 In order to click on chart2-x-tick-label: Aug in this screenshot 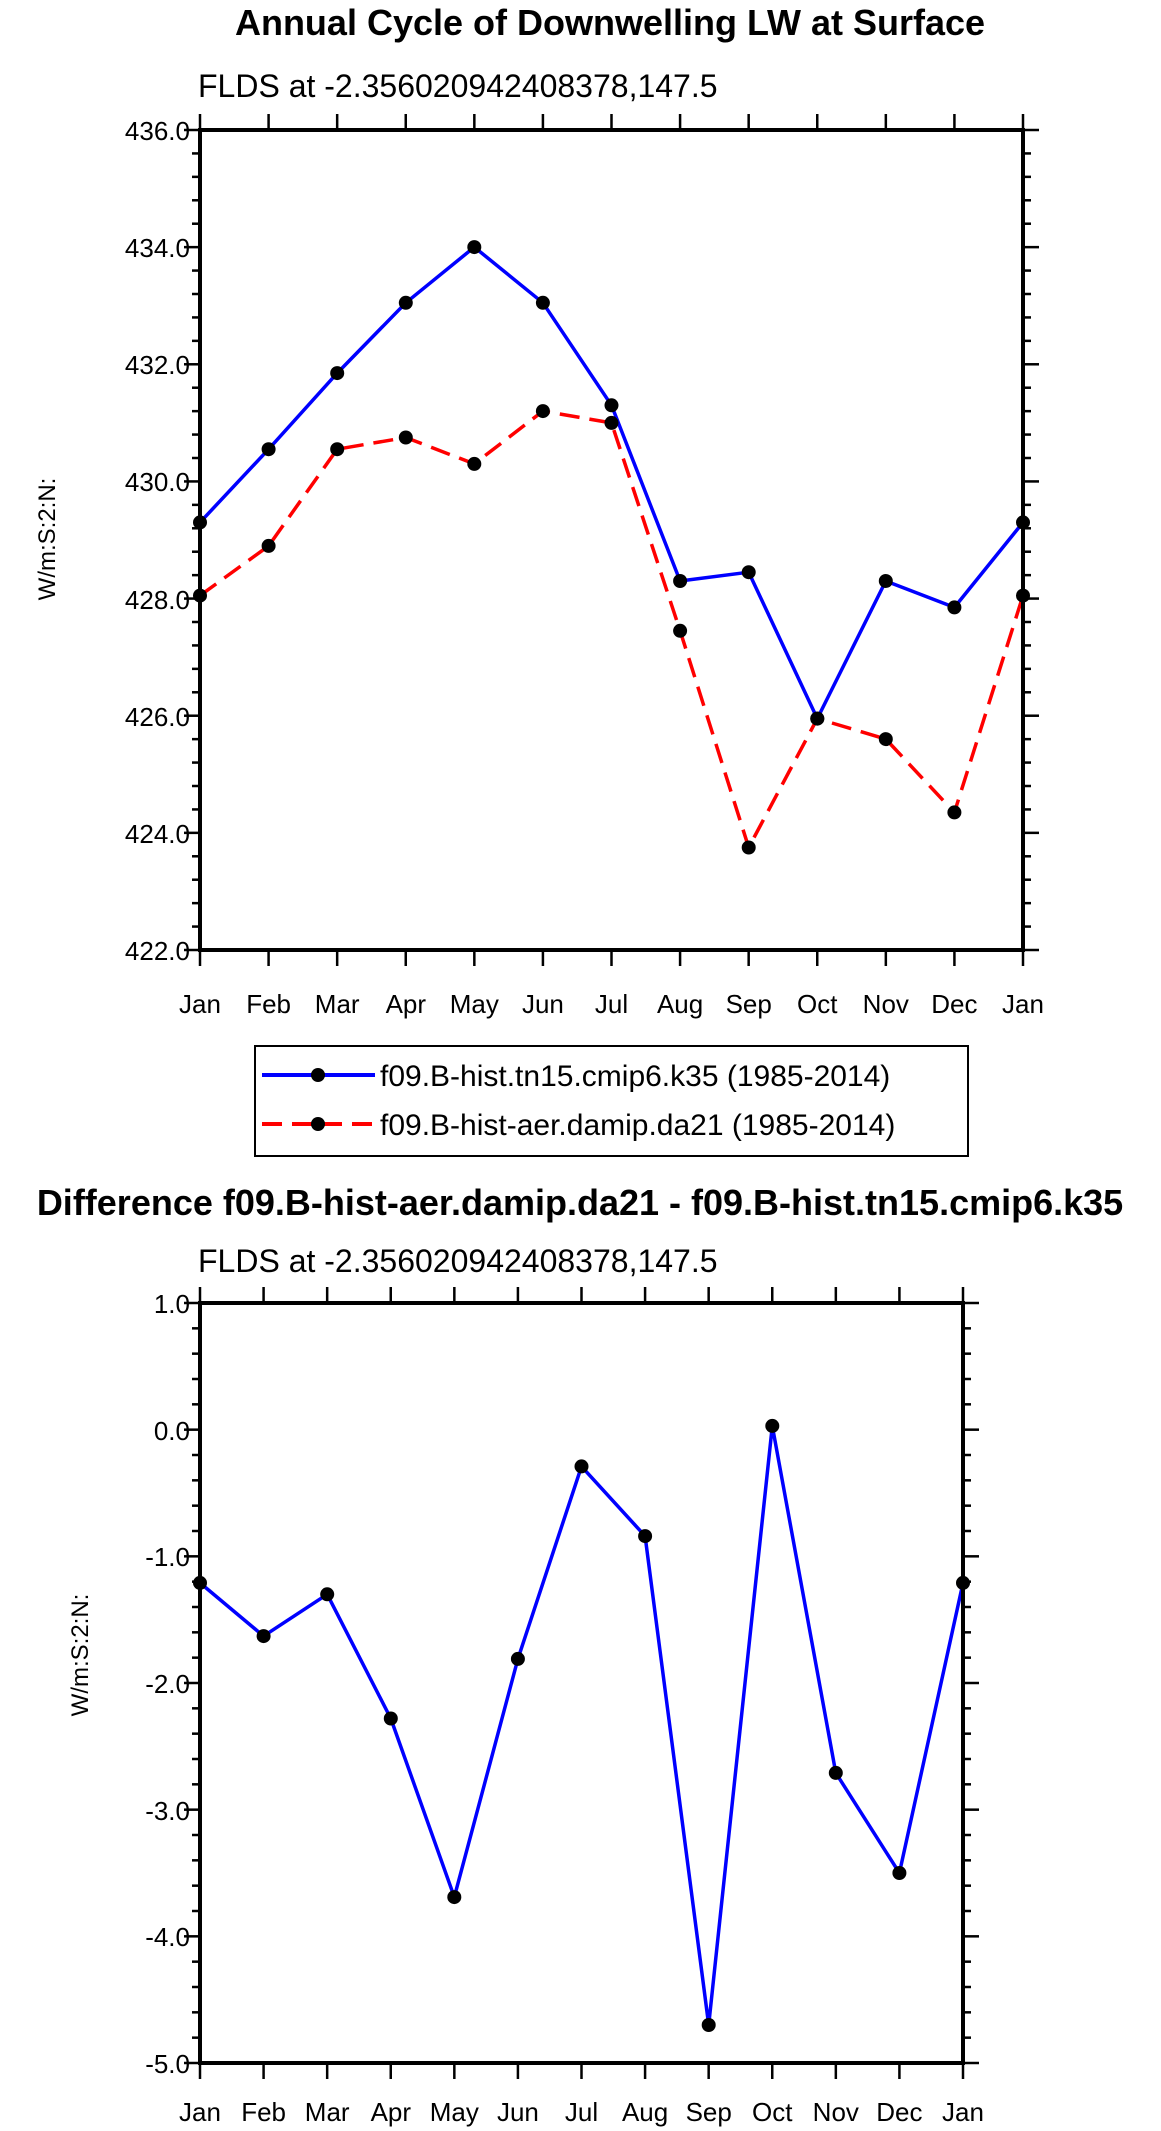, I will do `click(645, 2112)`.